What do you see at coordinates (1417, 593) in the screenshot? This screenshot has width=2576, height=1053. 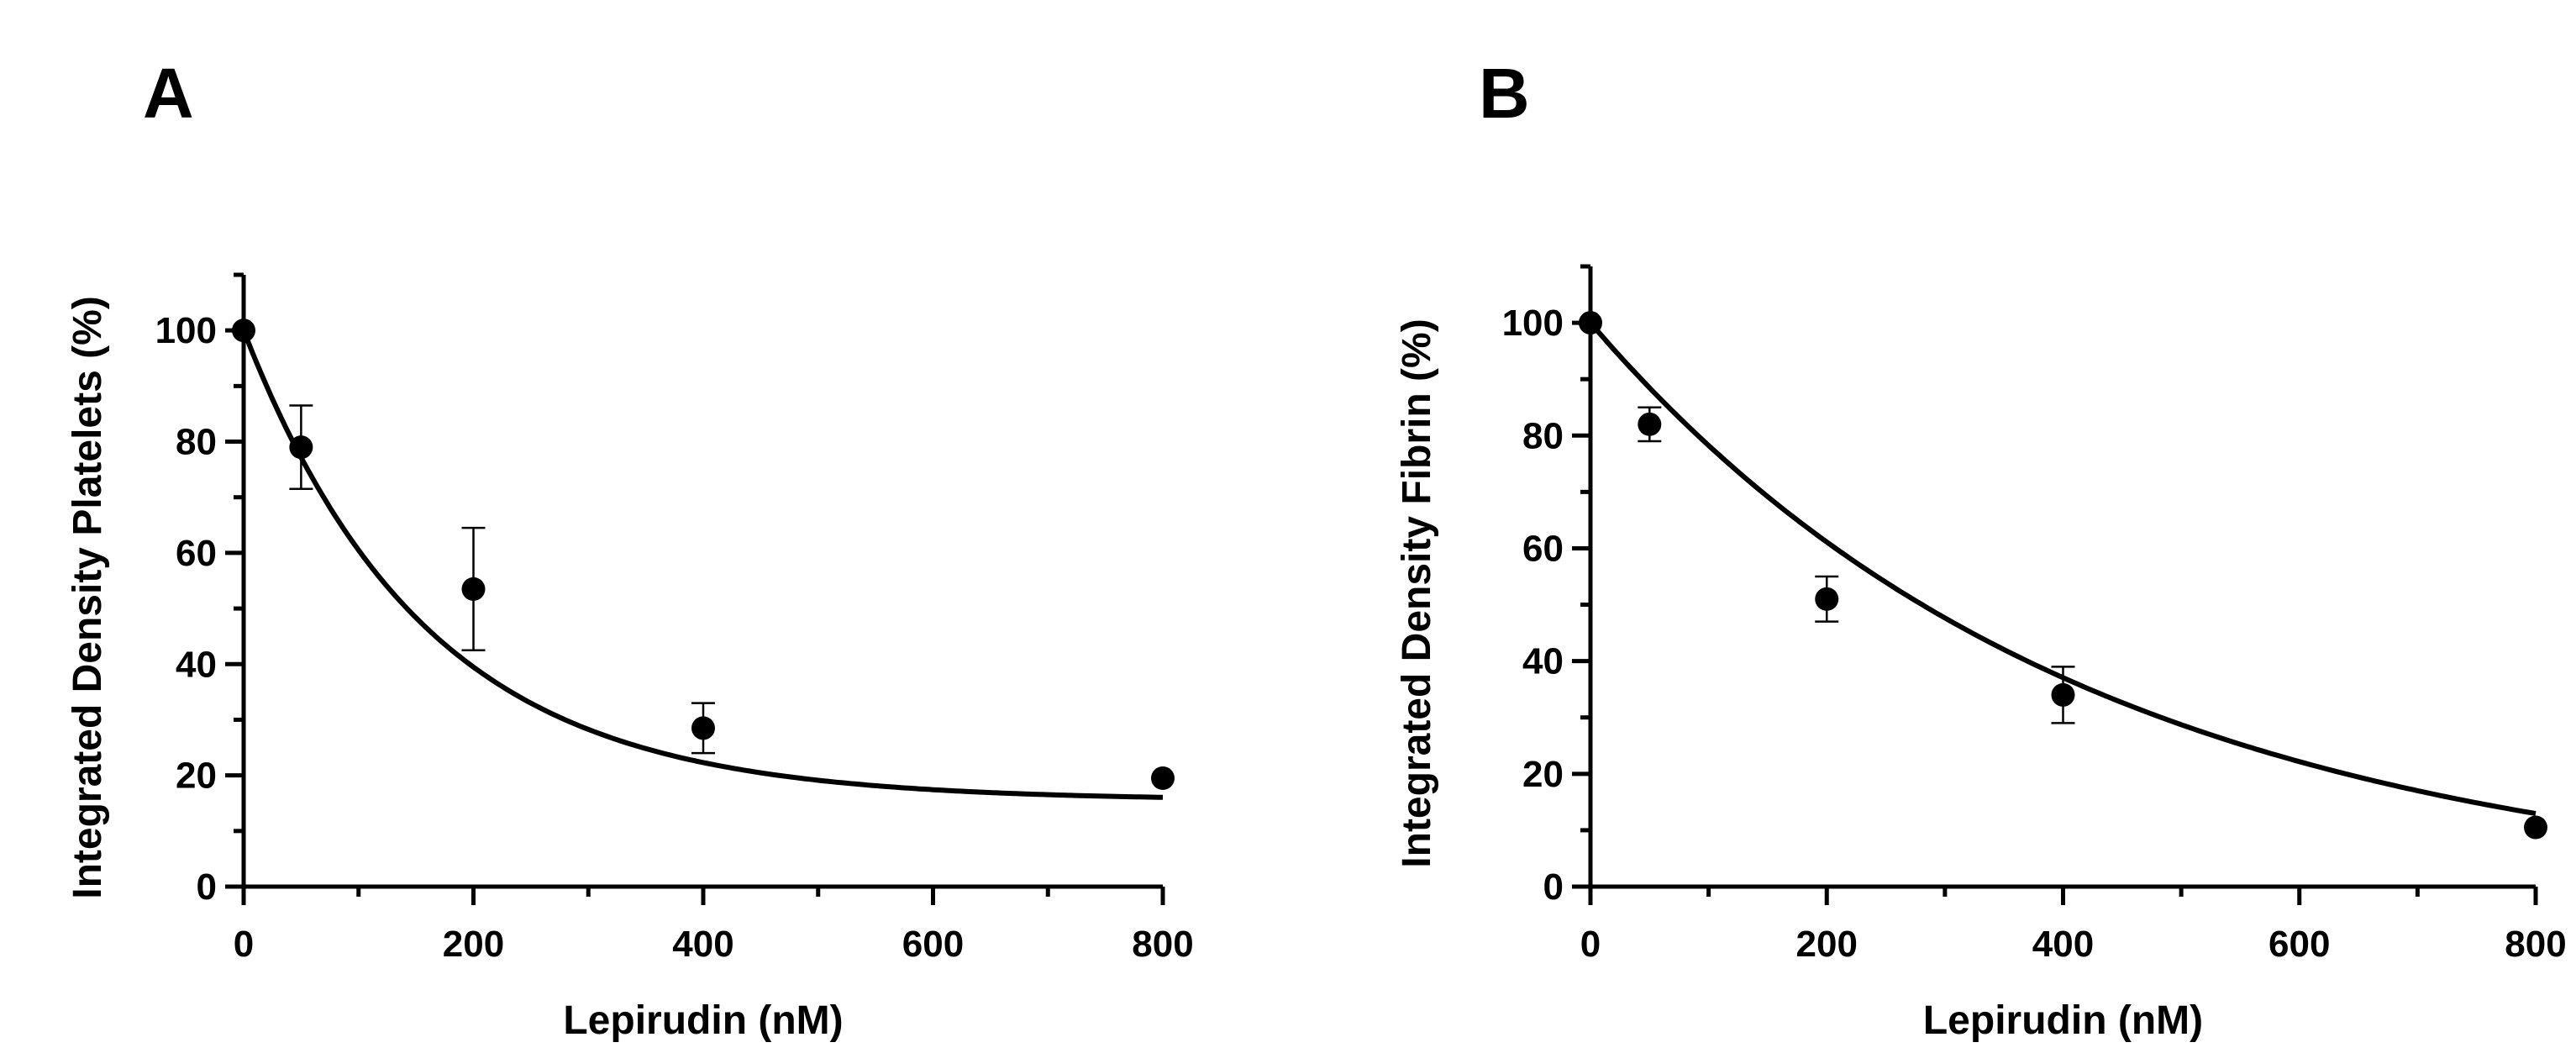 I see `y-axis-title: Integrated Density Fibrin (%)` at bounding box center [1417, 593].